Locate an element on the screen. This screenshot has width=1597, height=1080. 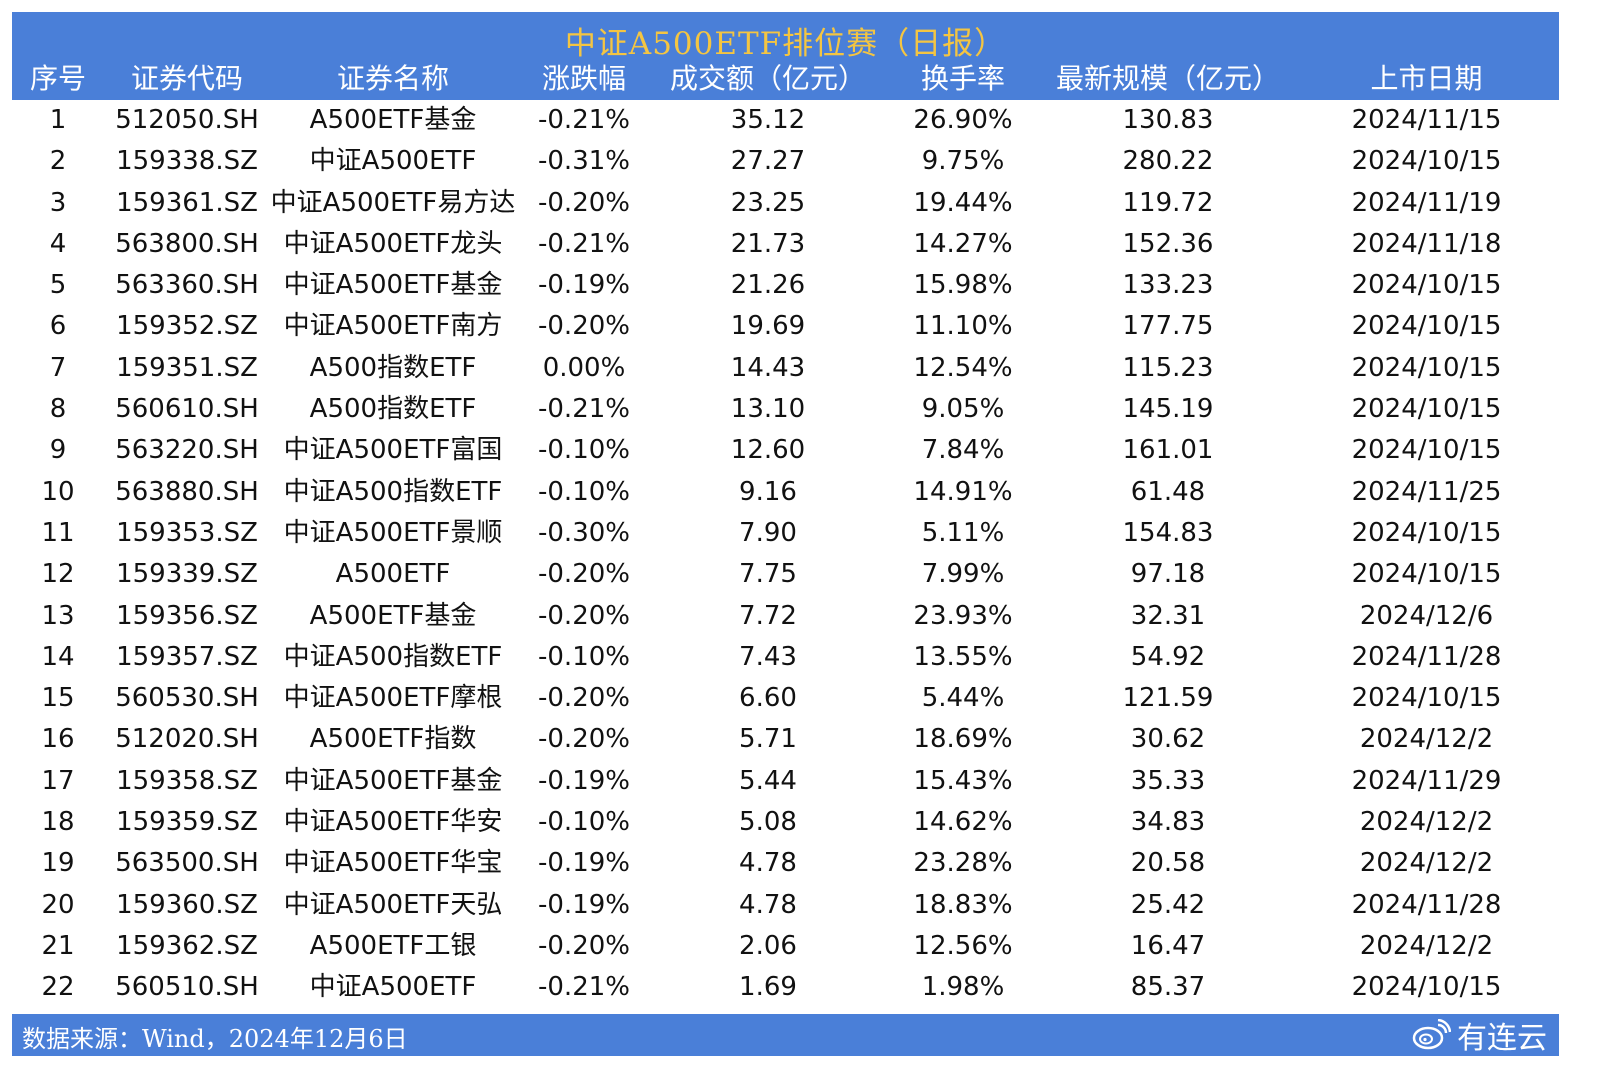
cell-code: 159352.SZ is located at coordinates (187, 326).